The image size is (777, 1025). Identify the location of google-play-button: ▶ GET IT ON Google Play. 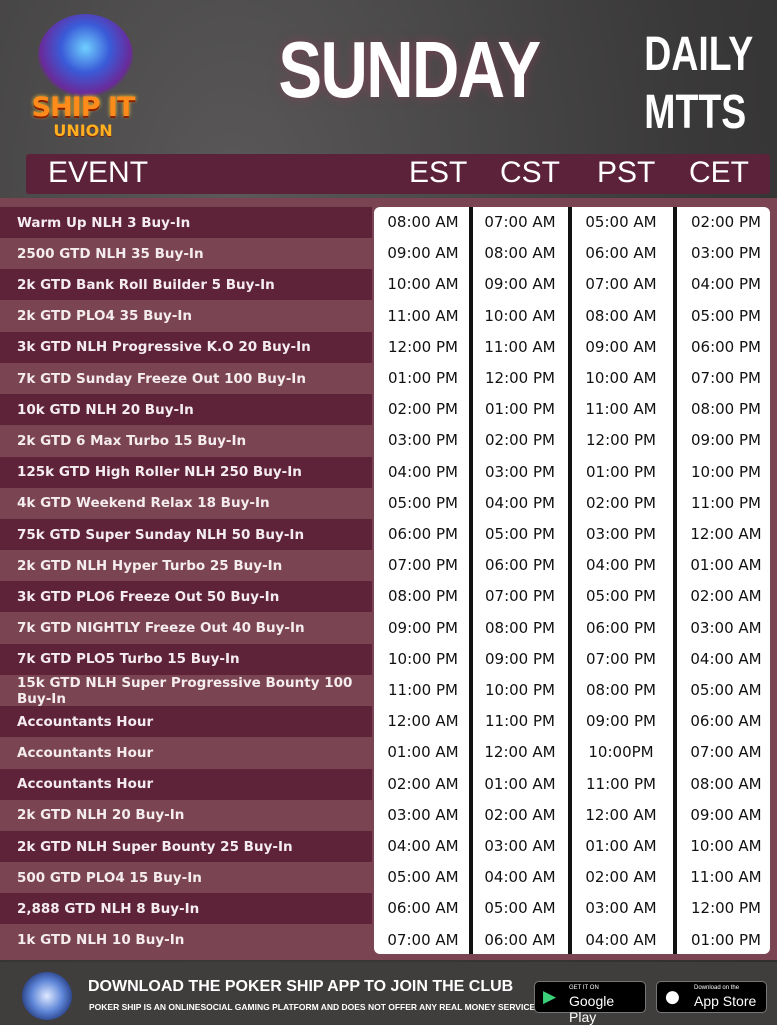
(590, 1003).